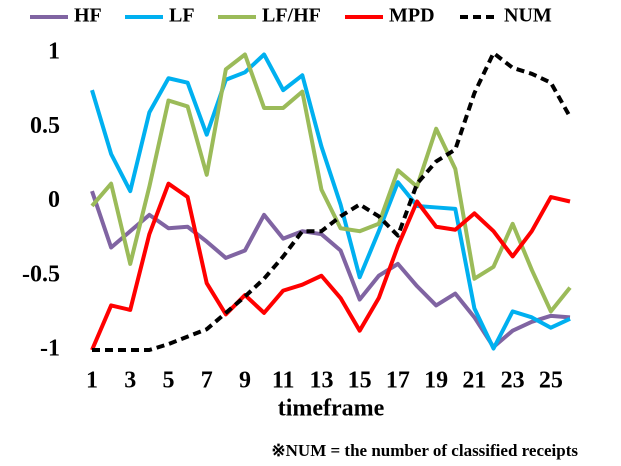 The height and width of the screenshot is (466, 621). Describe the element at coordinates (88, 16) in the screenshot. I see `legend-label: HF` at that location.